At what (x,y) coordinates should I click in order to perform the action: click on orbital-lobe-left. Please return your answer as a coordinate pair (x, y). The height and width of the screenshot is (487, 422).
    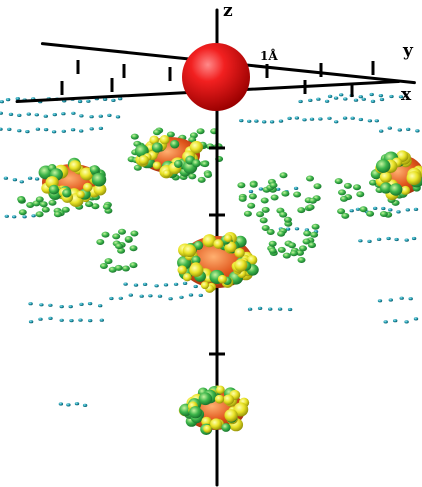
    Looking at the image, I should click on (72, 182).